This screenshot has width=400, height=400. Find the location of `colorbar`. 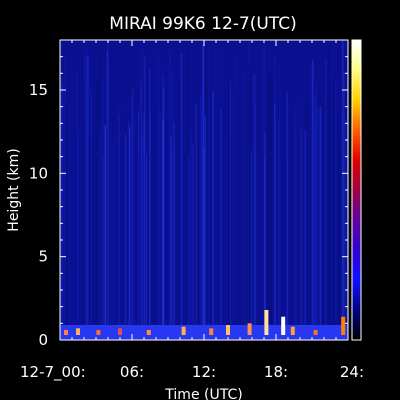

colorbar is located at coordinates (356, 190).